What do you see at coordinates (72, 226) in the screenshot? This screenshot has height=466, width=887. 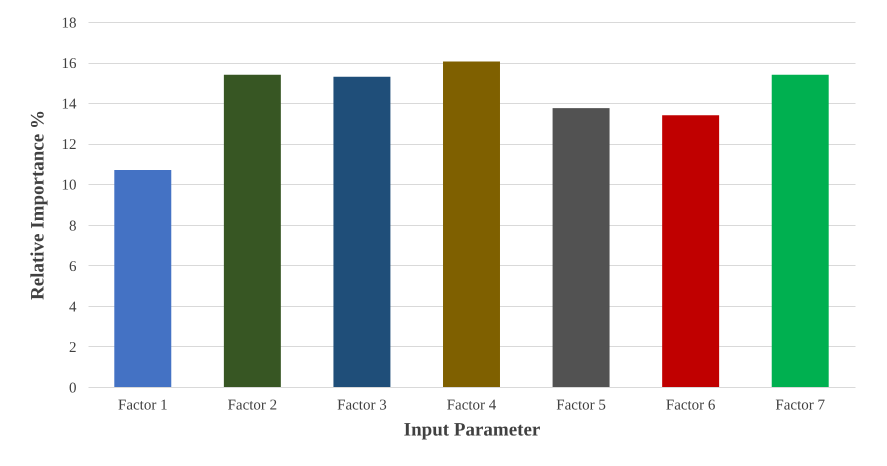 I see `y-tick-label: 8` at bounding box center [72, 226].